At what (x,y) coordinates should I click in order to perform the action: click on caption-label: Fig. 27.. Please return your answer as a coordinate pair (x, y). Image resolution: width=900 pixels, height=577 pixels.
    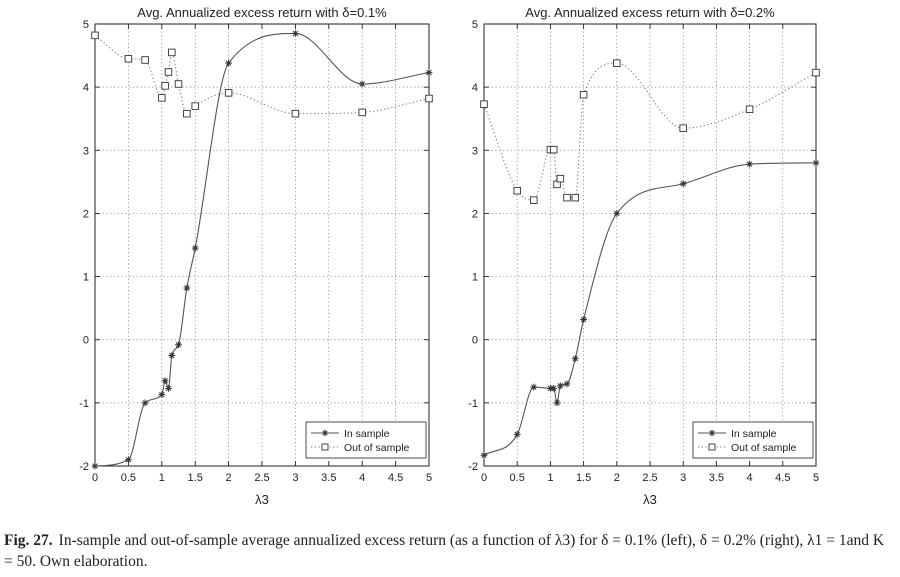
    Looking at the image, I should click on (28, 540).